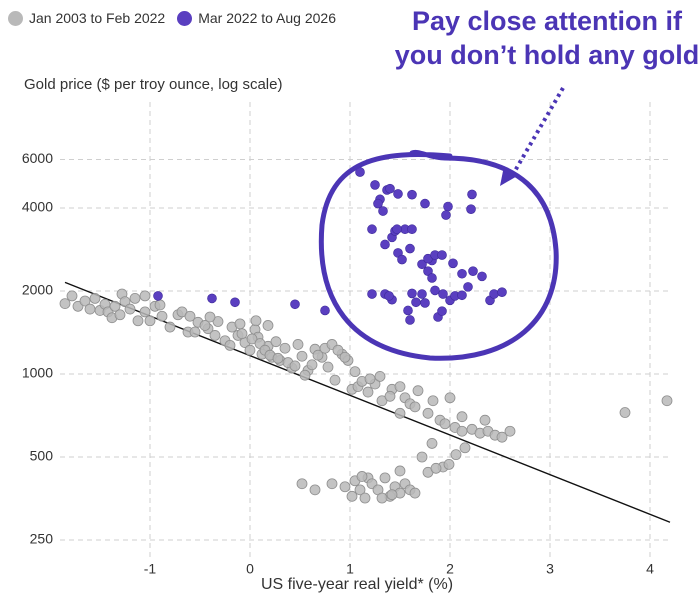 The height and width of the screenshot is (612, 700). What do you see at coordinates (250, 568) in the screenshot?
I see `x-tick-label: 0` at bounding box center [250, 568].